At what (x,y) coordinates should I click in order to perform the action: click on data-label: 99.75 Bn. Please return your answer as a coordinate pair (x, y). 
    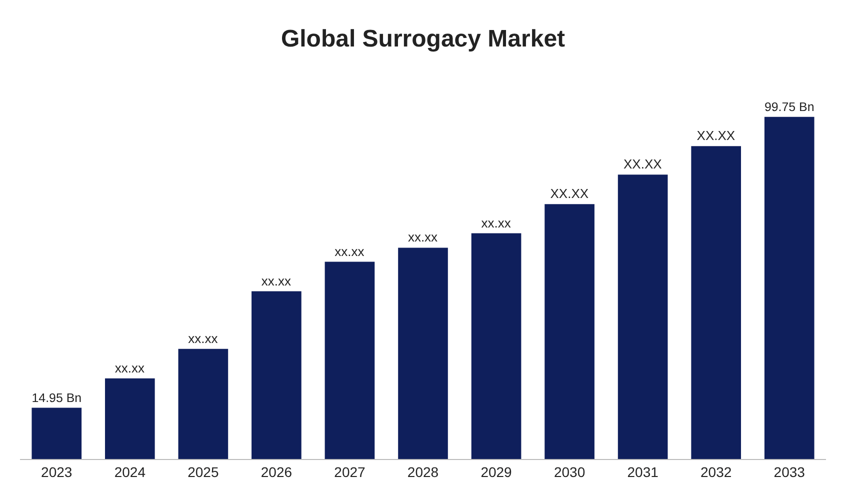
    Looking at the image, I should click on (789, 107).